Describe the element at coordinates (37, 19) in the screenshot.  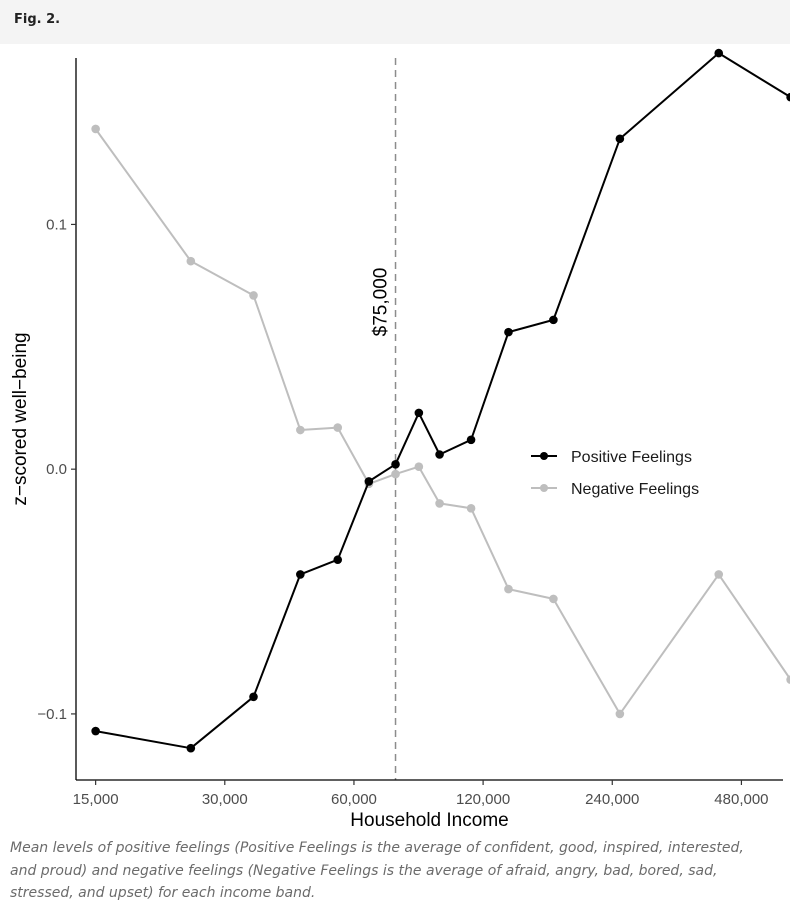
I see `figure-label: Fig. 2.` at that location.